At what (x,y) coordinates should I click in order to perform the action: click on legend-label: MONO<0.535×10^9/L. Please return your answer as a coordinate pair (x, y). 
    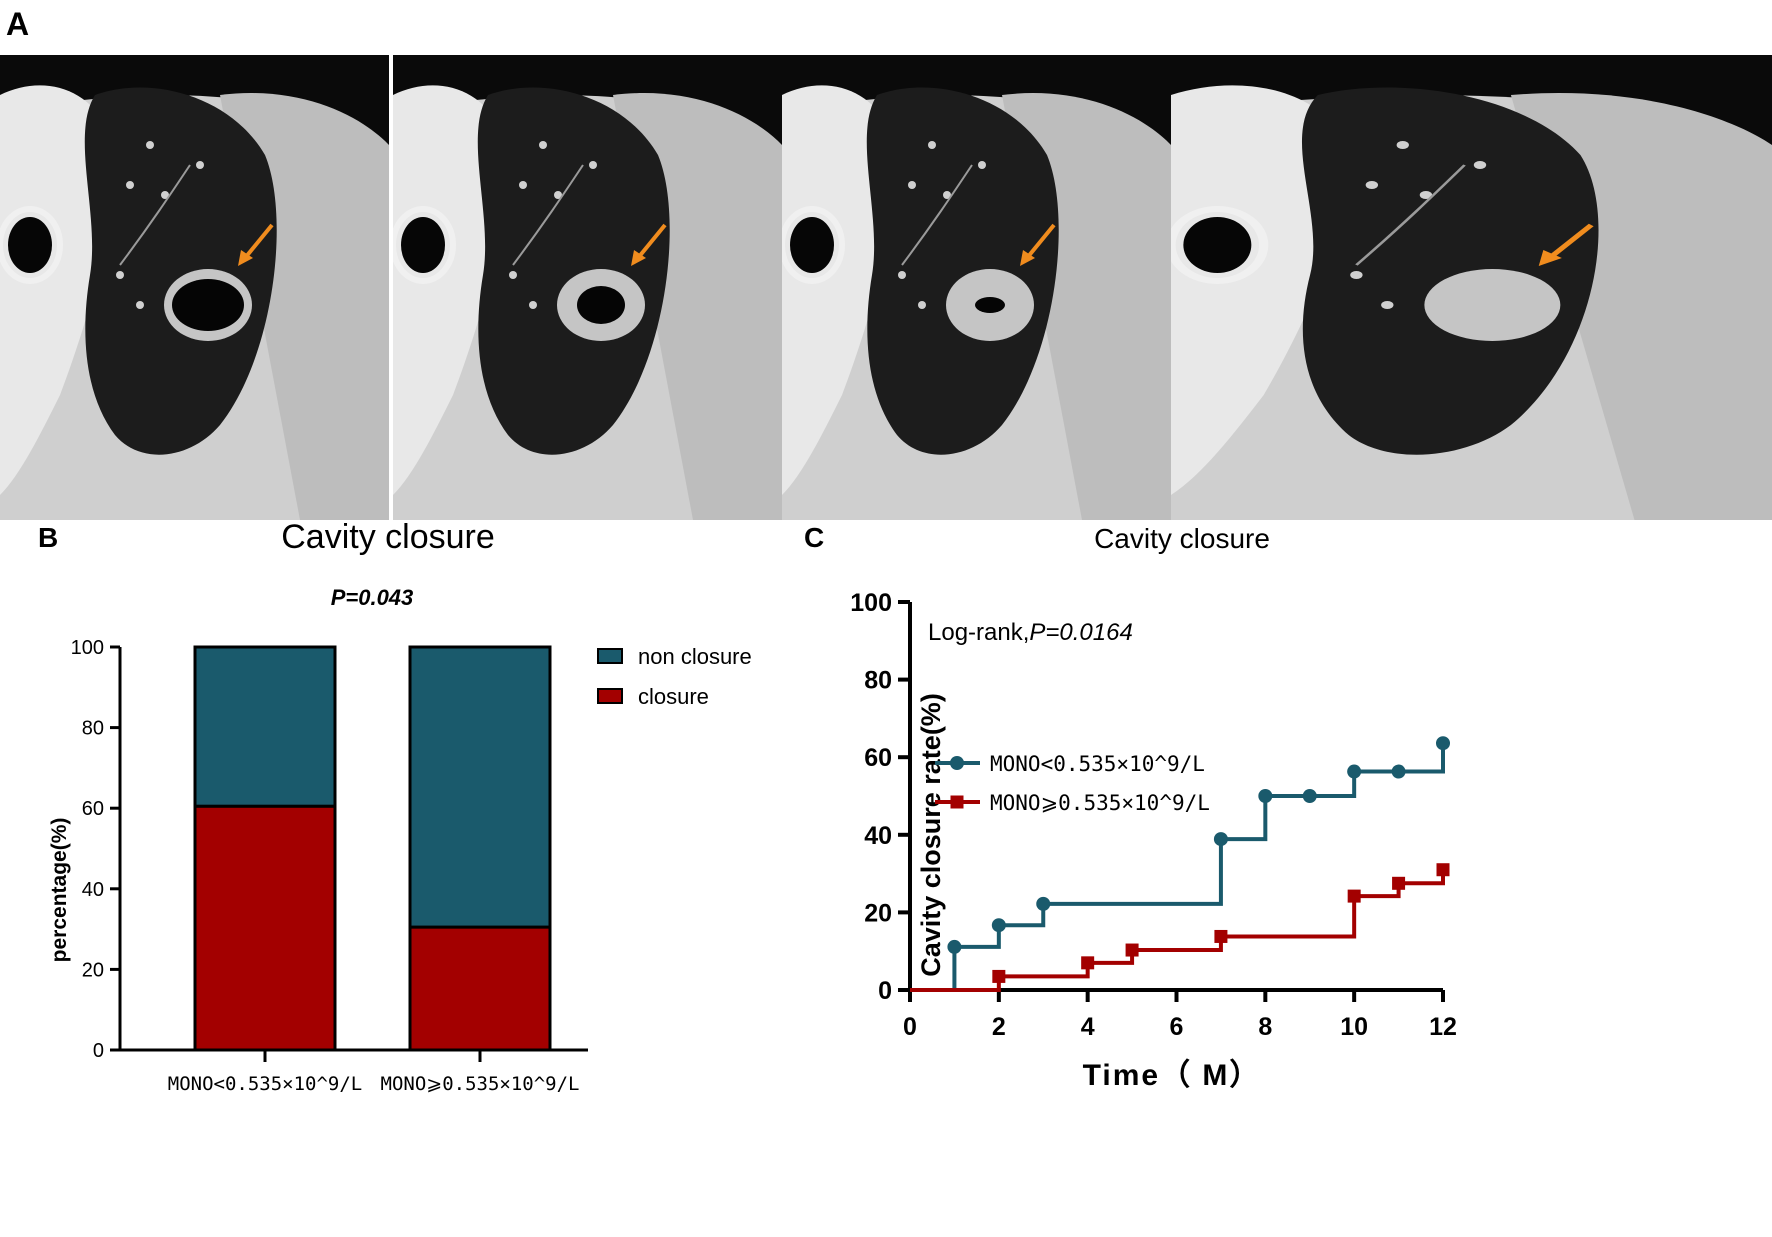
    Looking at the image, I should click on (1097, 764).